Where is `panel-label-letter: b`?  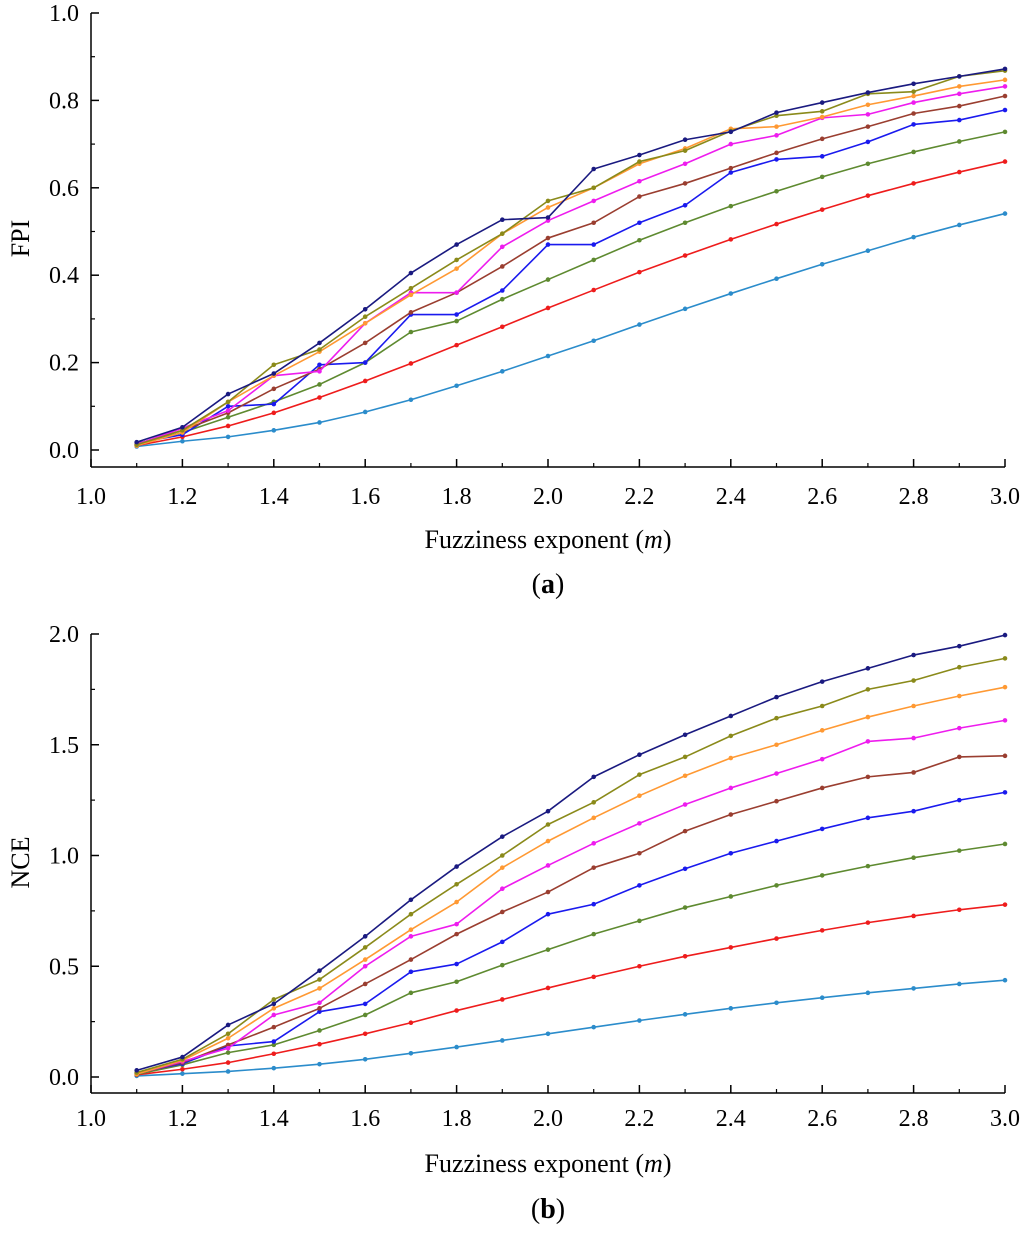
panel-label-letter: b is located at coordinates (548, 1209).